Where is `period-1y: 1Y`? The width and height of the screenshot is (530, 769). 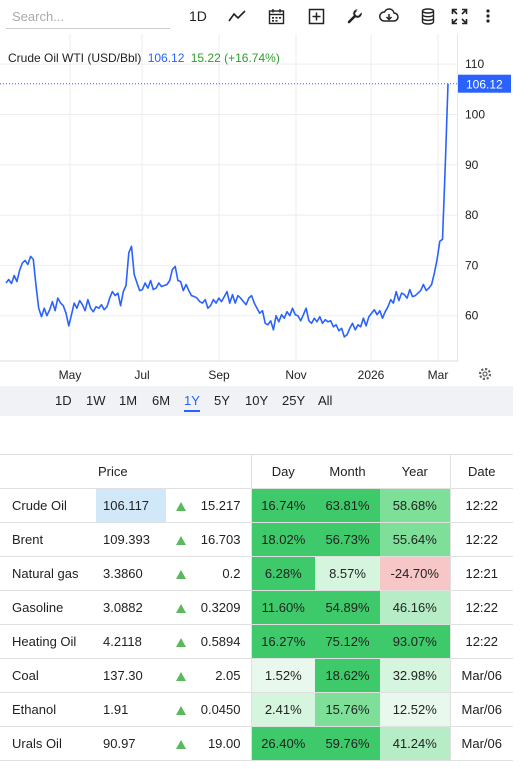 period-1y: 1Y is located at coordinates (192, 402).